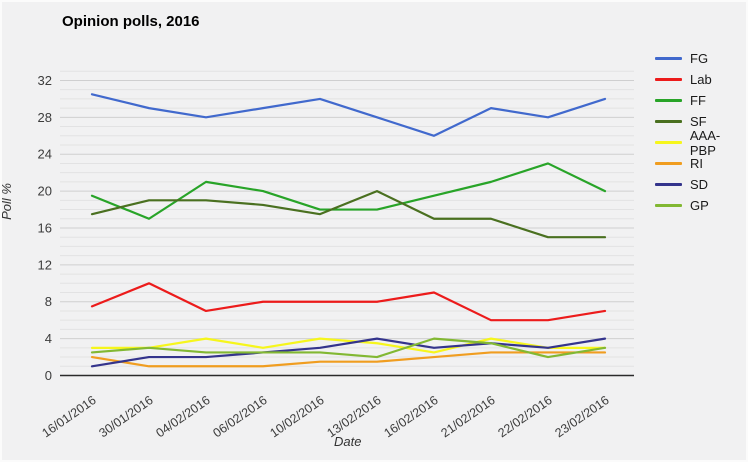 This screenshot has height=462, width=748. I want to click on legend-item-SD: SD, so click(700, 184).